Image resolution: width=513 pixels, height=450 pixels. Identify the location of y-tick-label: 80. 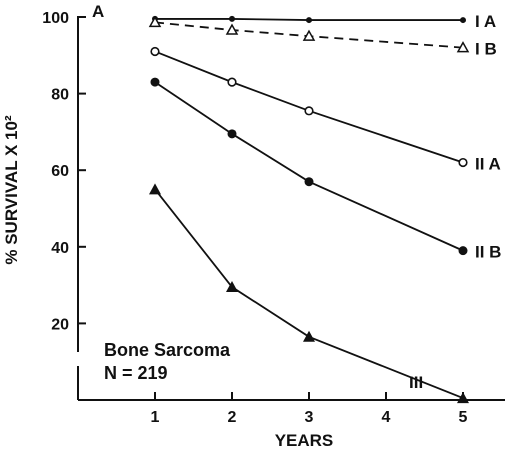
(60, 95).